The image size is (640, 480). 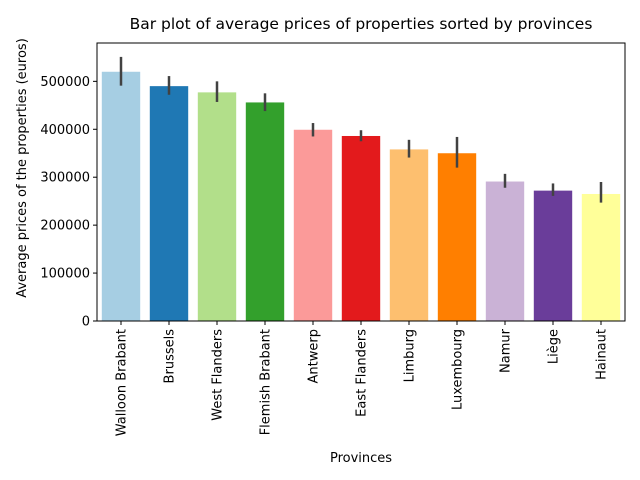 I want to click on x-tick-label: Limburg, so click(x=410, y=355).